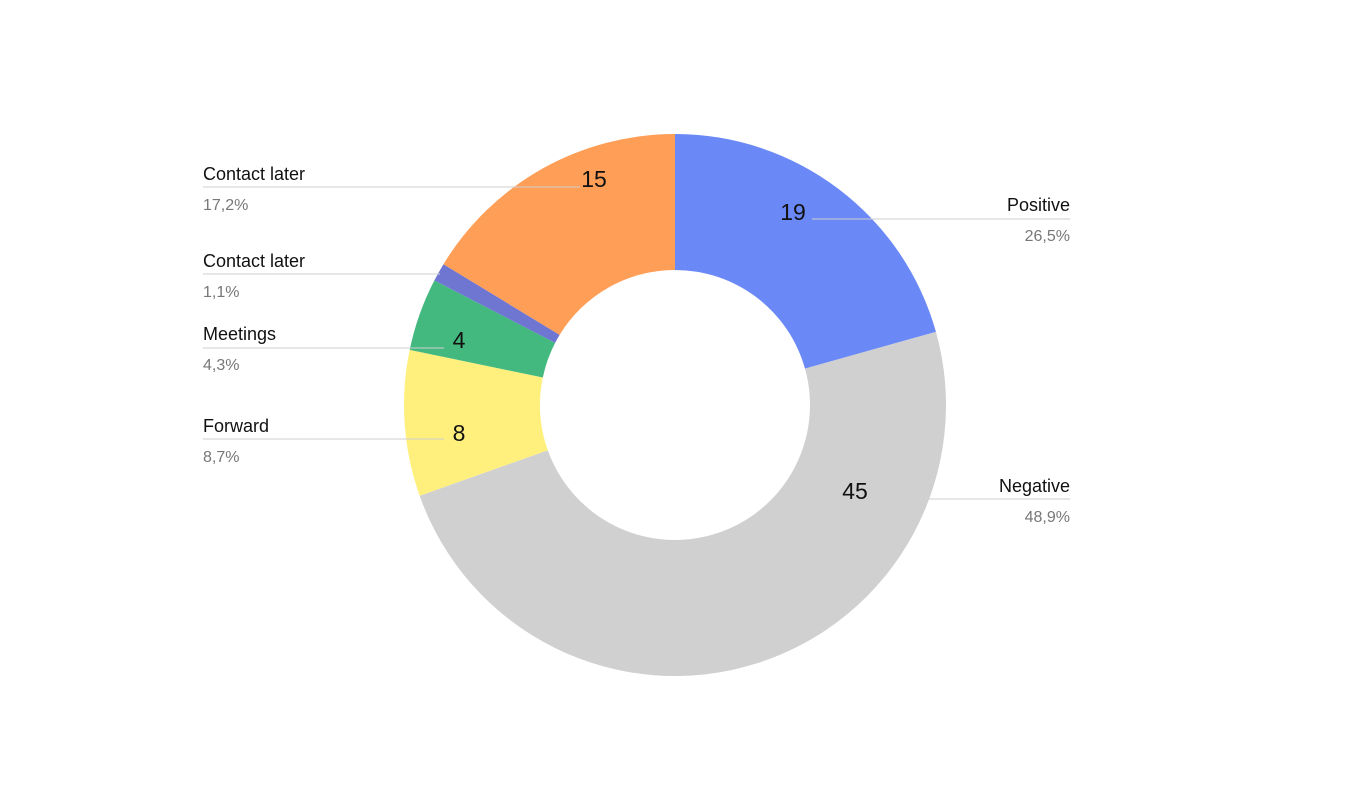 Image resolution: width=1351 pixels, height=811 pixels. I want to click on slice-value-label-1: 45, so click(855, 491).